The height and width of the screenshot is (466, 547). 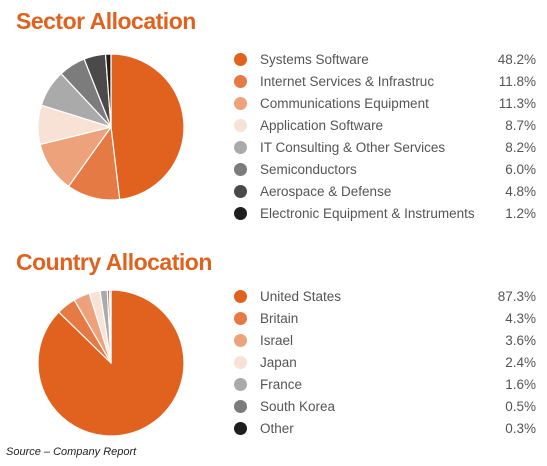 I want to click on sector-legend-item-internet-services-and-infrastruc: Internet Services & Infrastruc 11.8%, so click(x=383, y=81).